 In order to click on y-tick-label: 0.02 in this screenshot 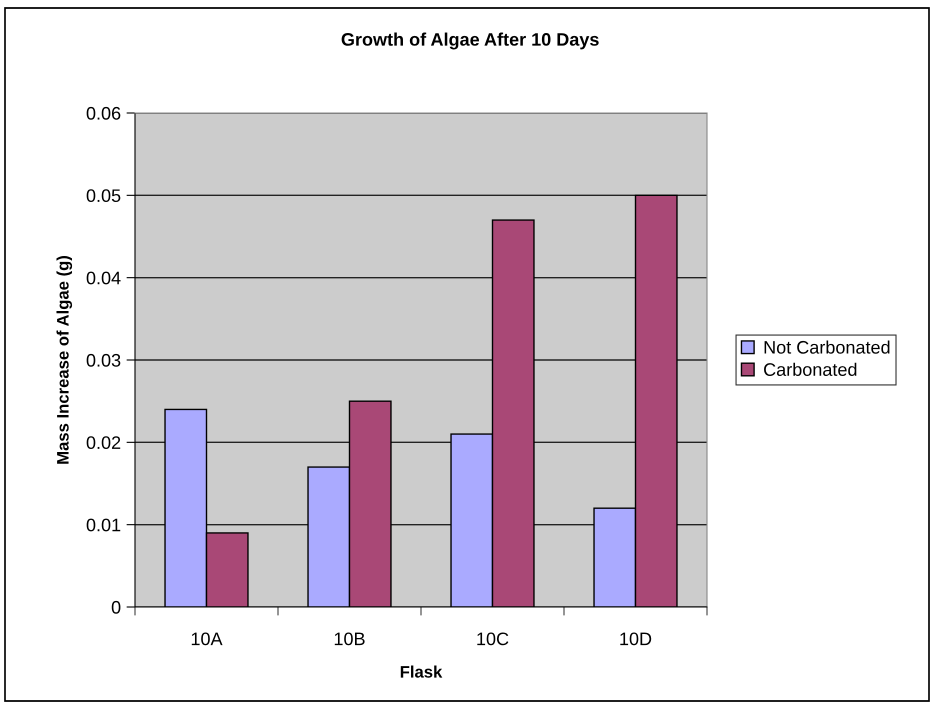, I will do `click(103, 443)`.